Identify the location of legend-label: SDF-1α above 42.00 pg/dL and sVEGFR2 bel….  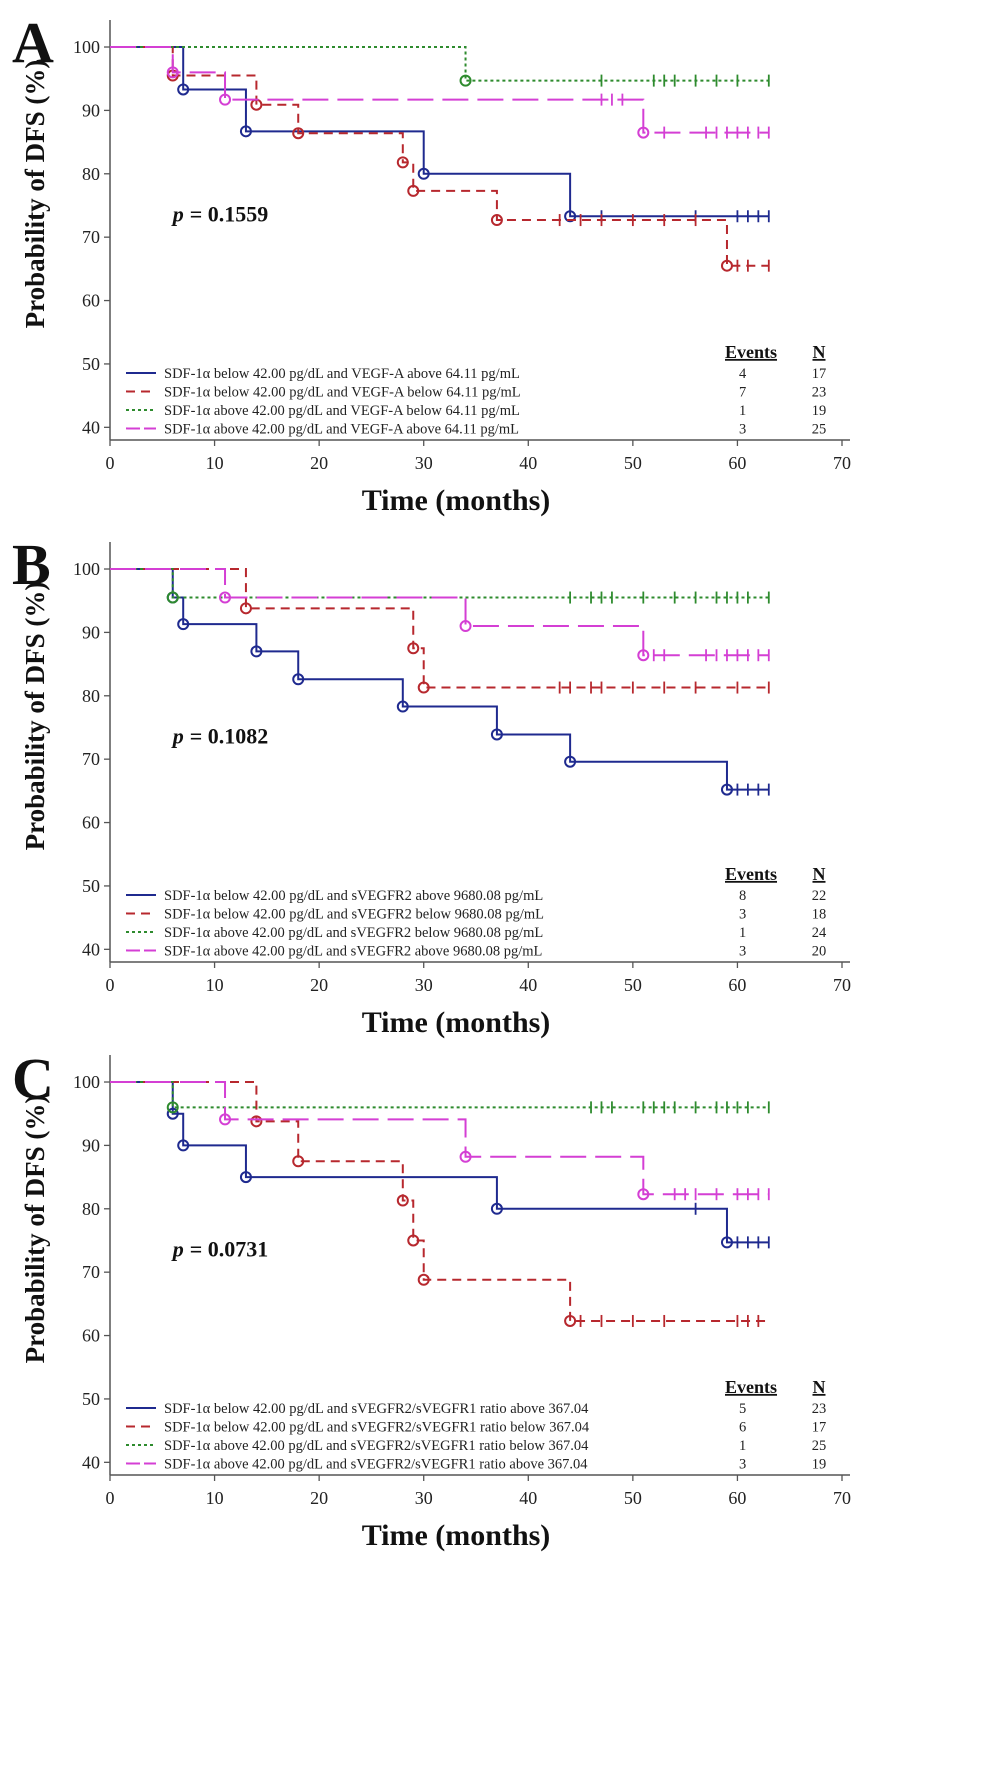
(353, 933).